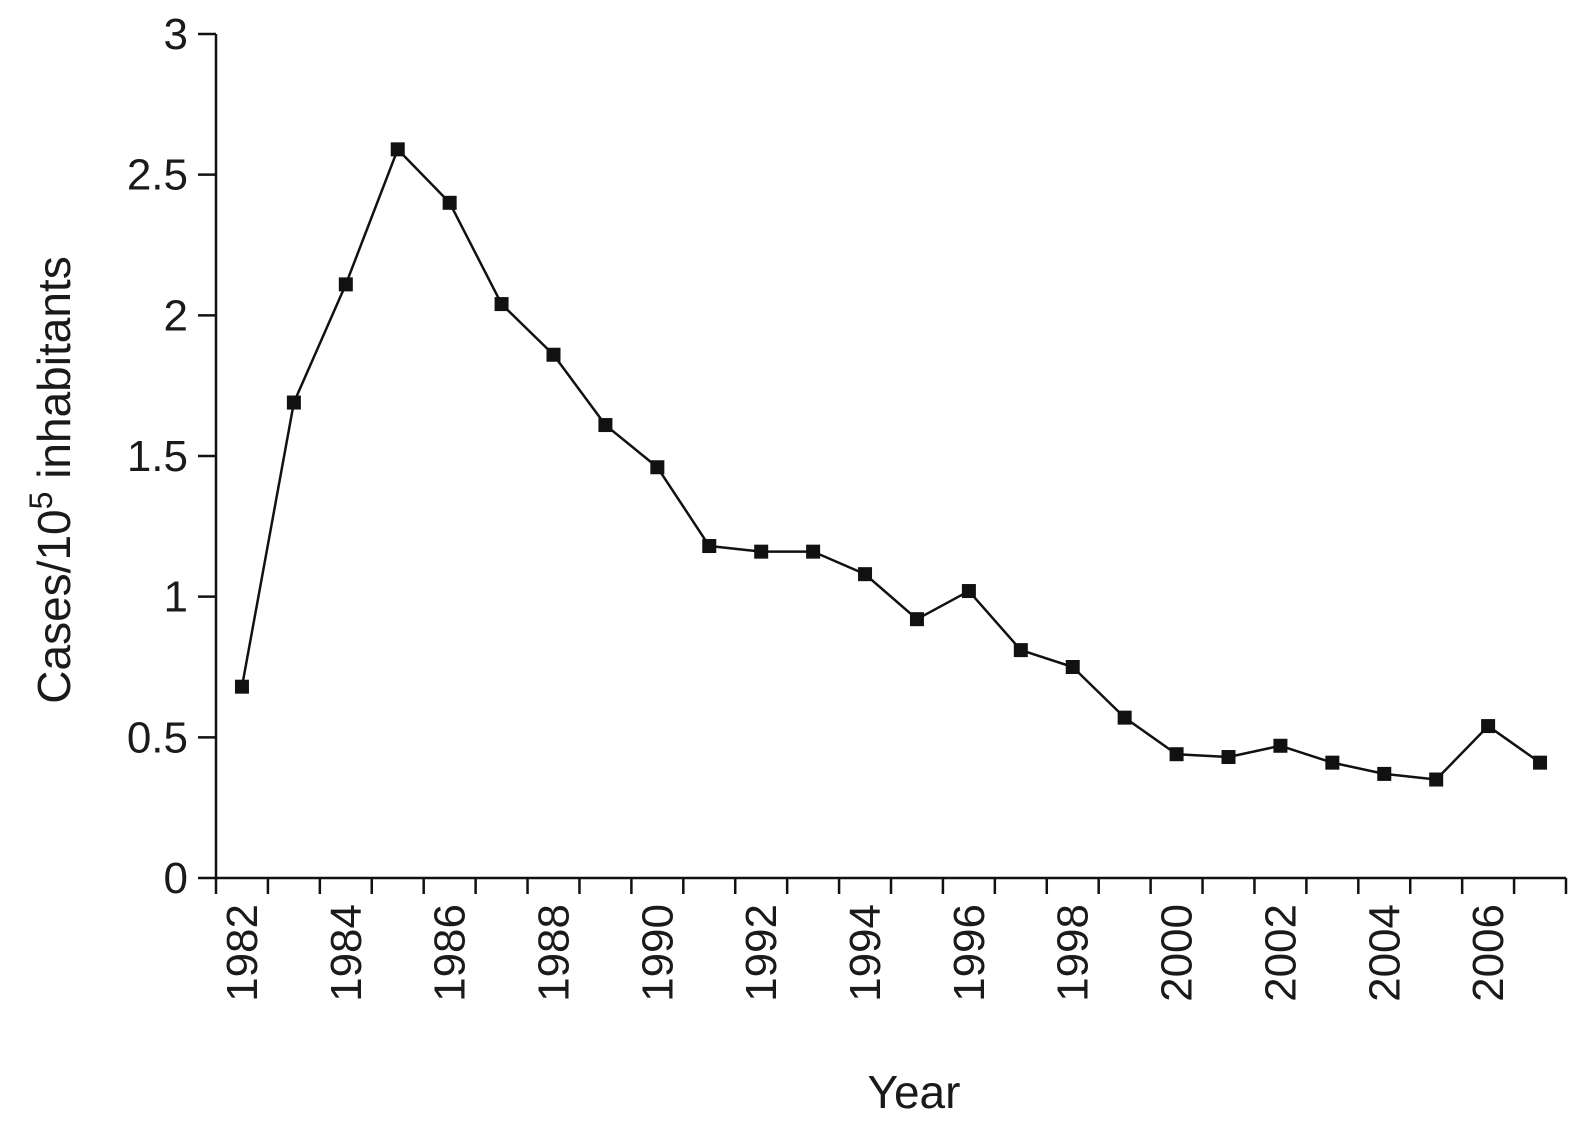  I want to click on y-tick-label: 1.5, so click(157, 456).